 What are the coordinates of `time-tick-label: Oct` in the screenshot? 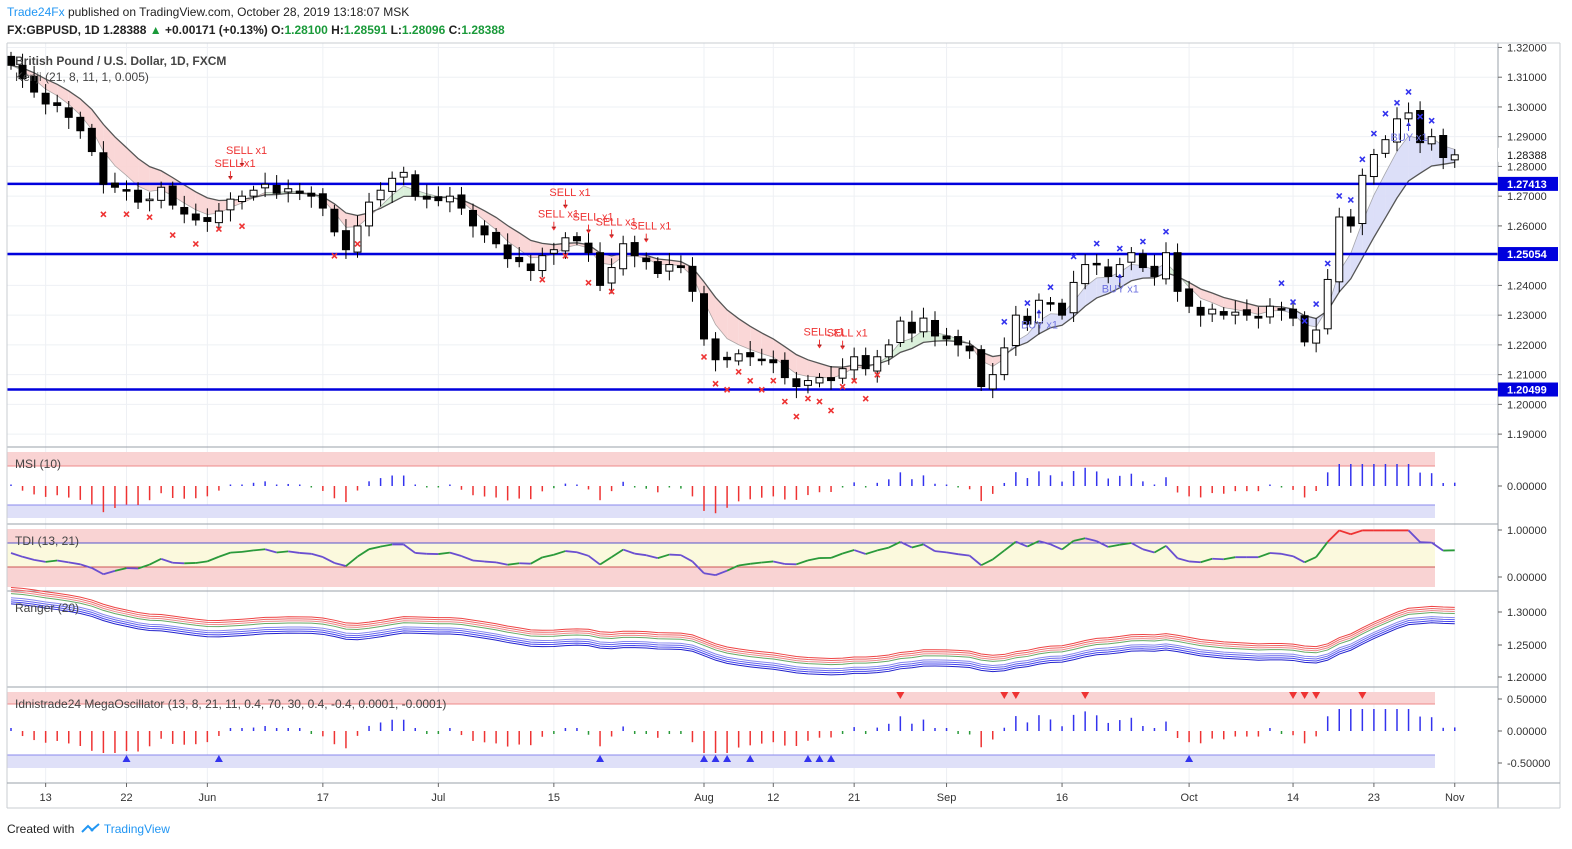 It's located at (1189, 798).